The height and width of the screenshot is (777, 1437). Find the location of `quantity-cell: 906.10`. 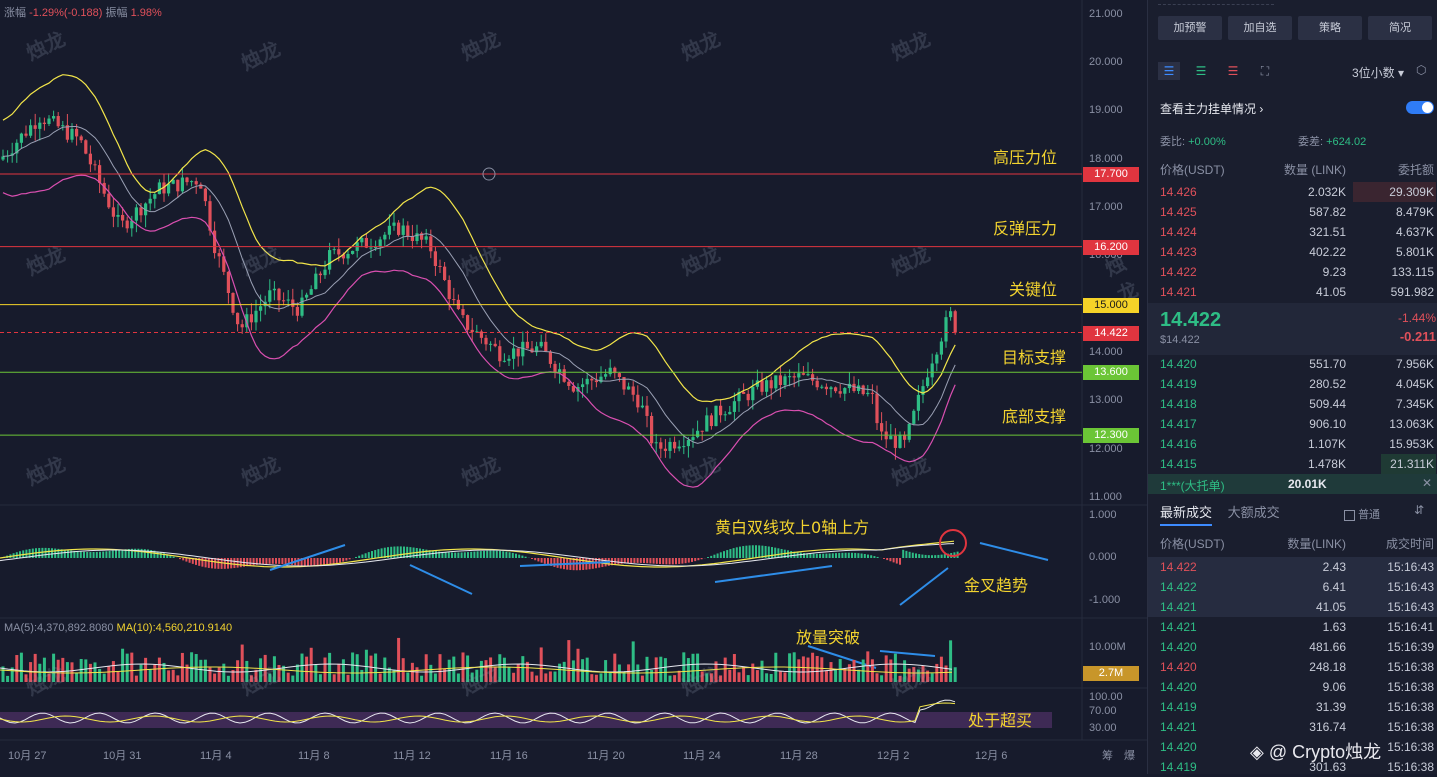

quantity-cell: 906.10 is located at coordinates (1303, 424).